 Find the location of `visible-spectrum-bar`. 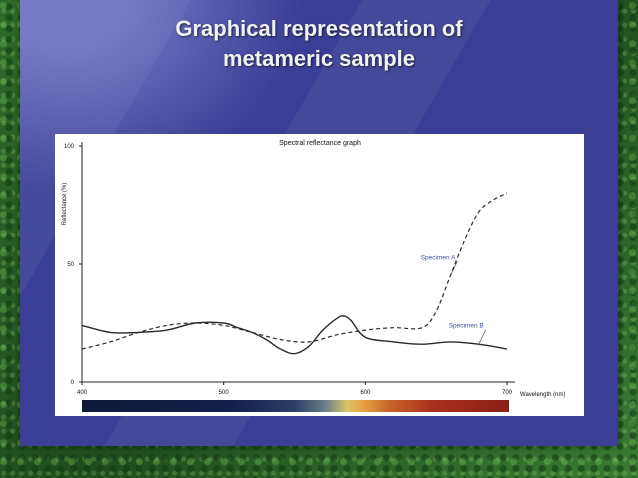

visible-spectrum-bar is located at coordinates (295, 406).